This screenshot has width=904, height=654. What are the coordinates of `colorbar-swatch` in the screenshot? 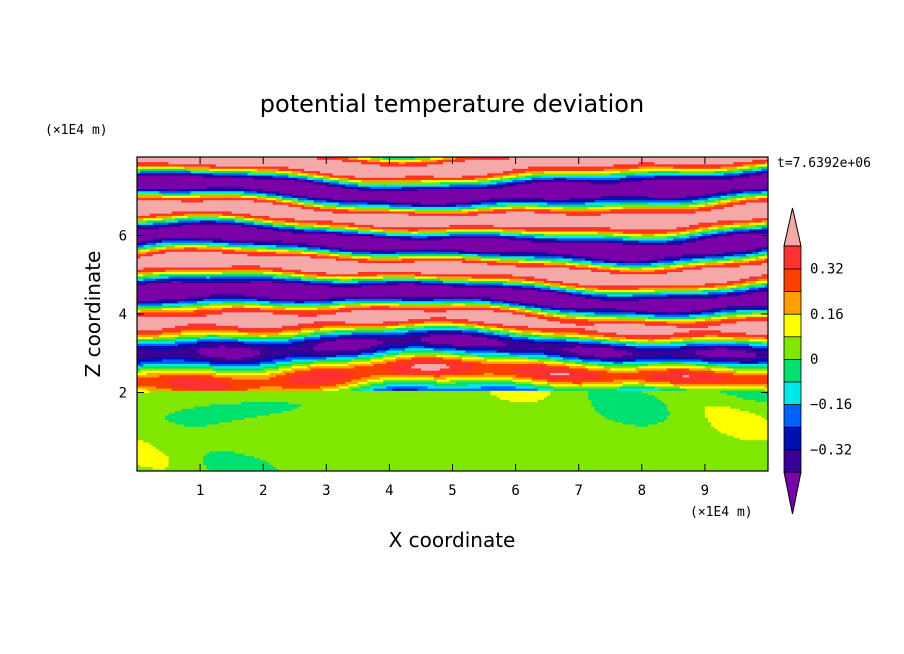 It's located at (792, 393).